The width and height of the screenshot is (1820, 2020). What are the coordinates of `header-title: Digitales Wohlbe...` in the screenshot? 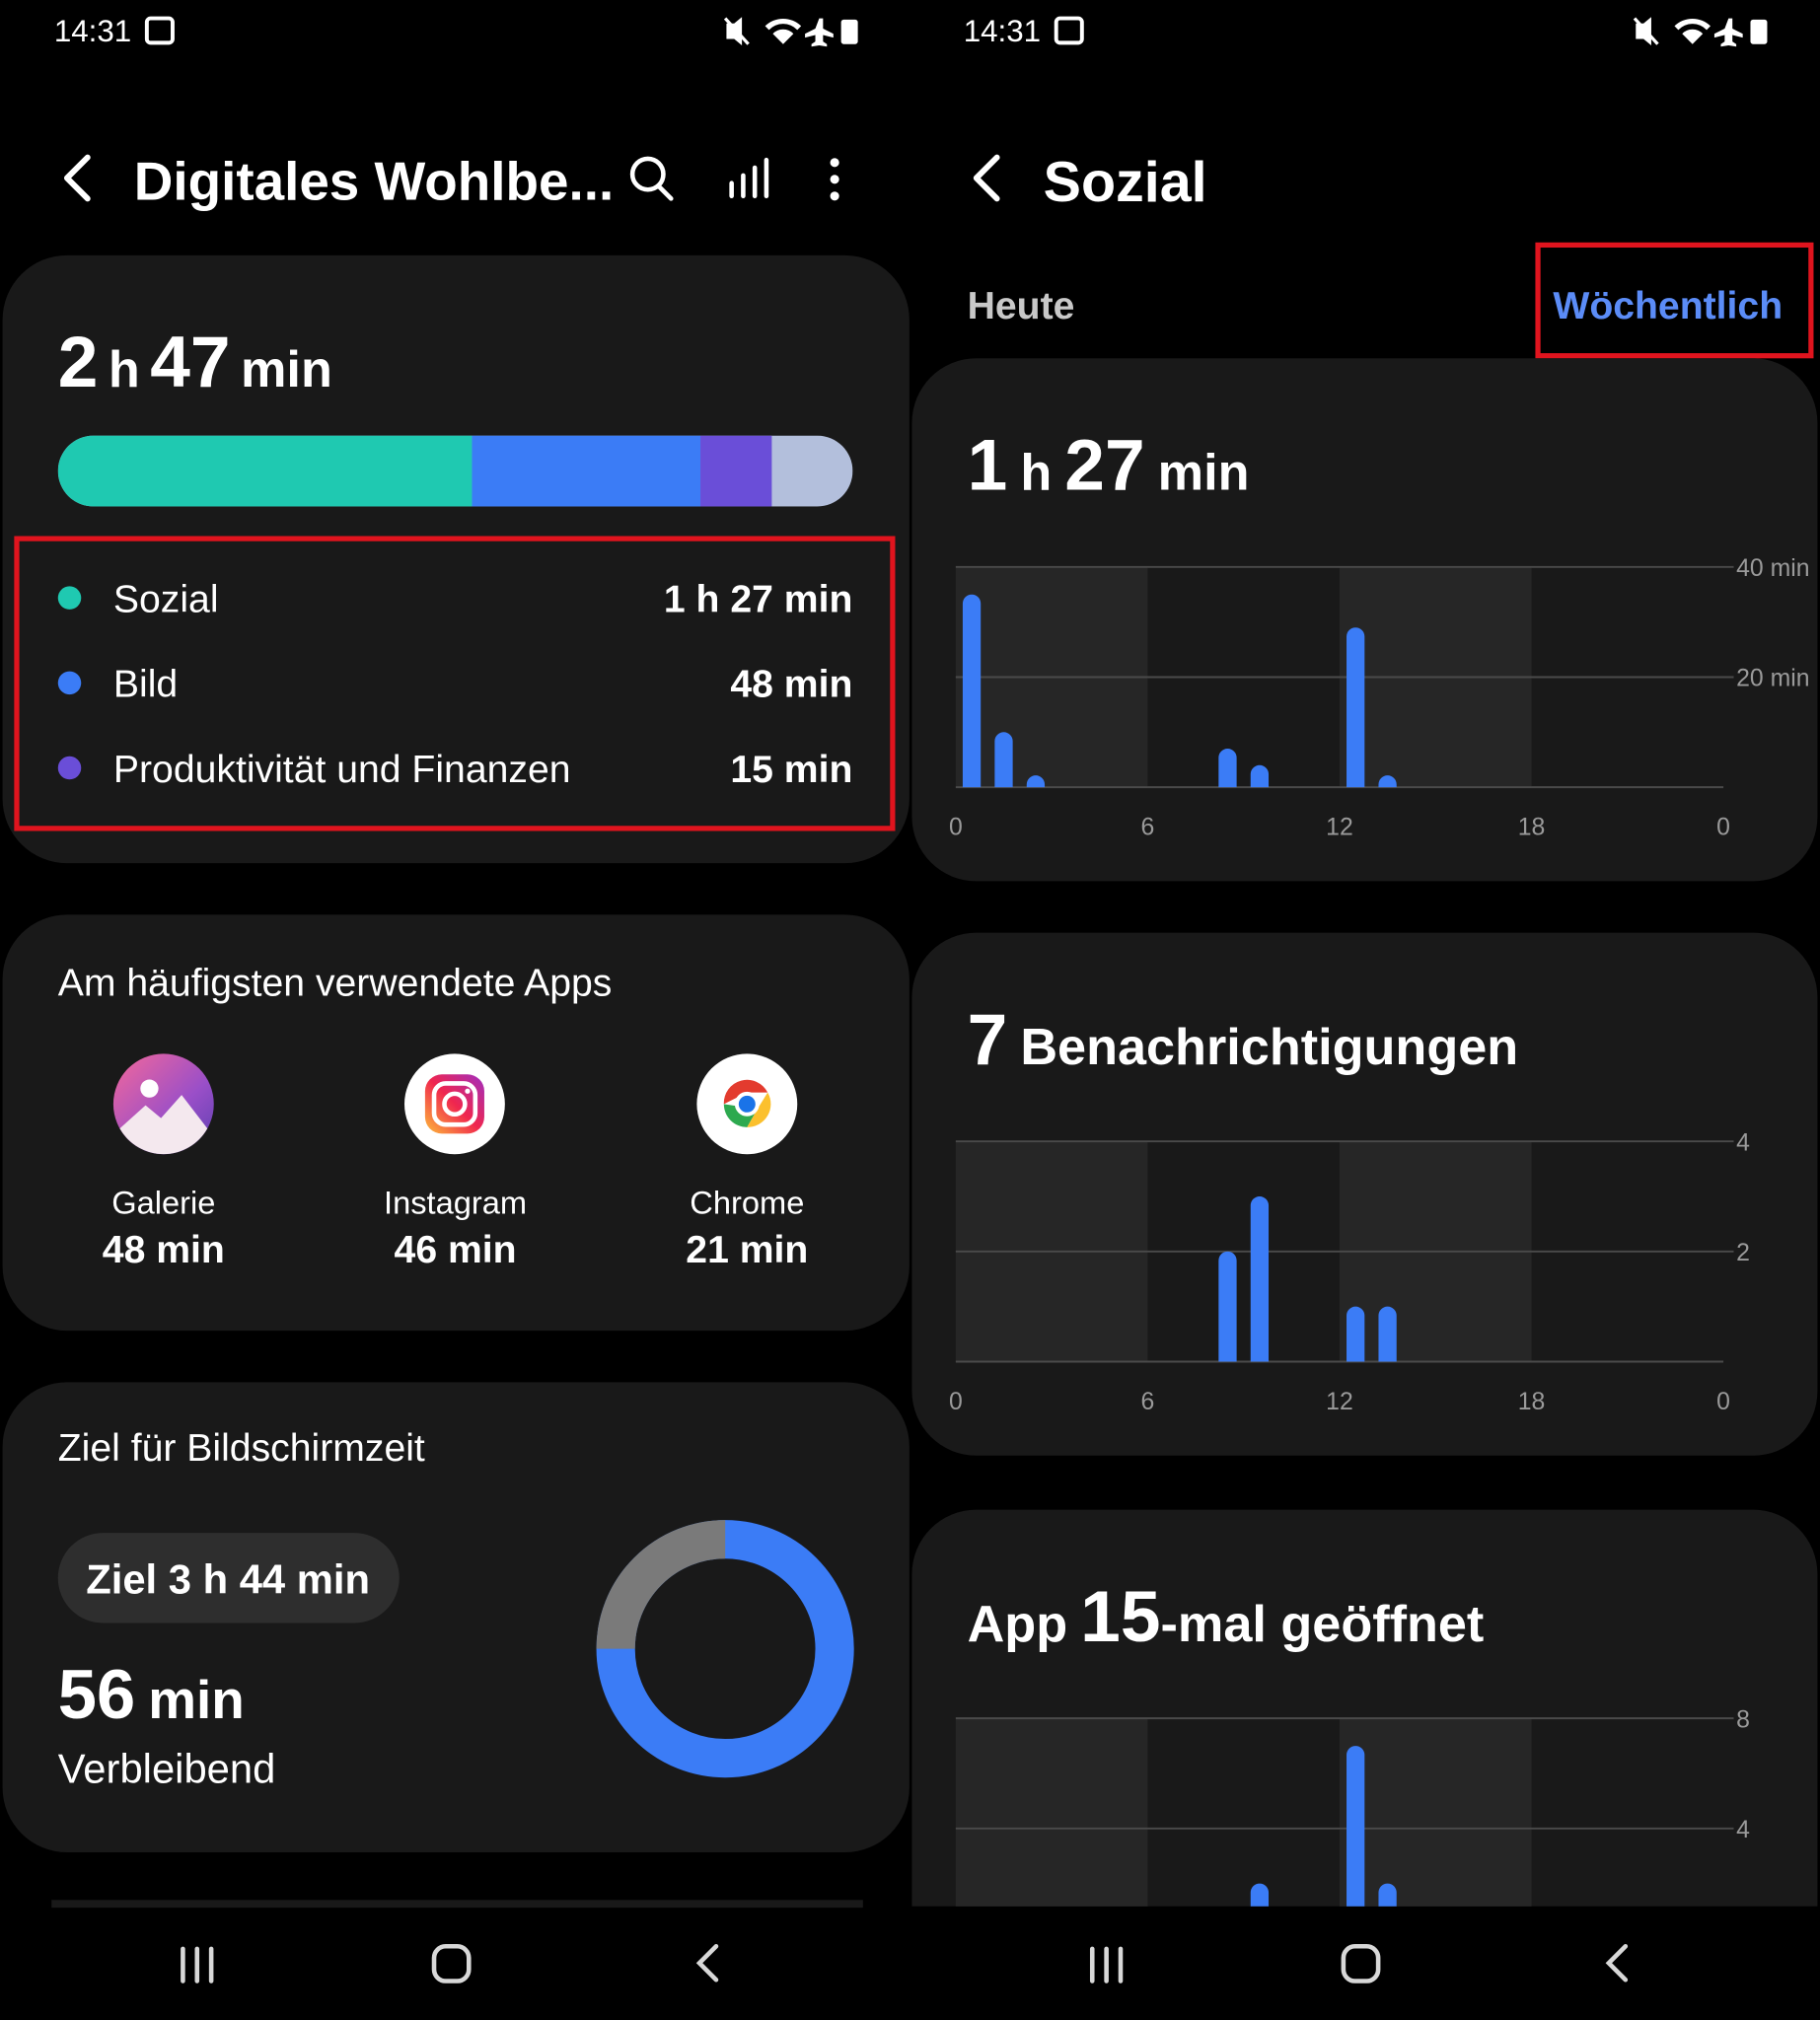 It's located at (374, 181).